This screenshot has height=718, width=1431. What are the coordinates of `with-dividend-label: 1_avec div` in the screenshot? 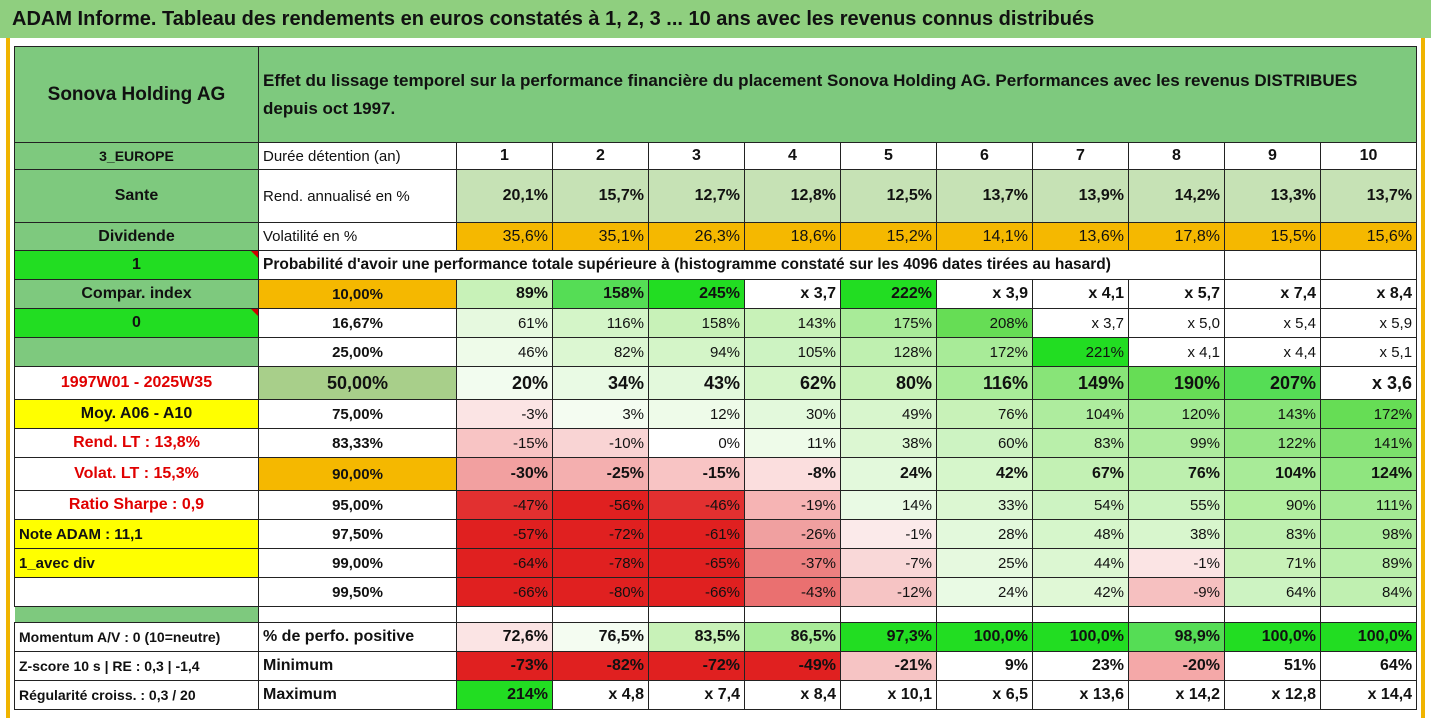 It's located at (136, 563).